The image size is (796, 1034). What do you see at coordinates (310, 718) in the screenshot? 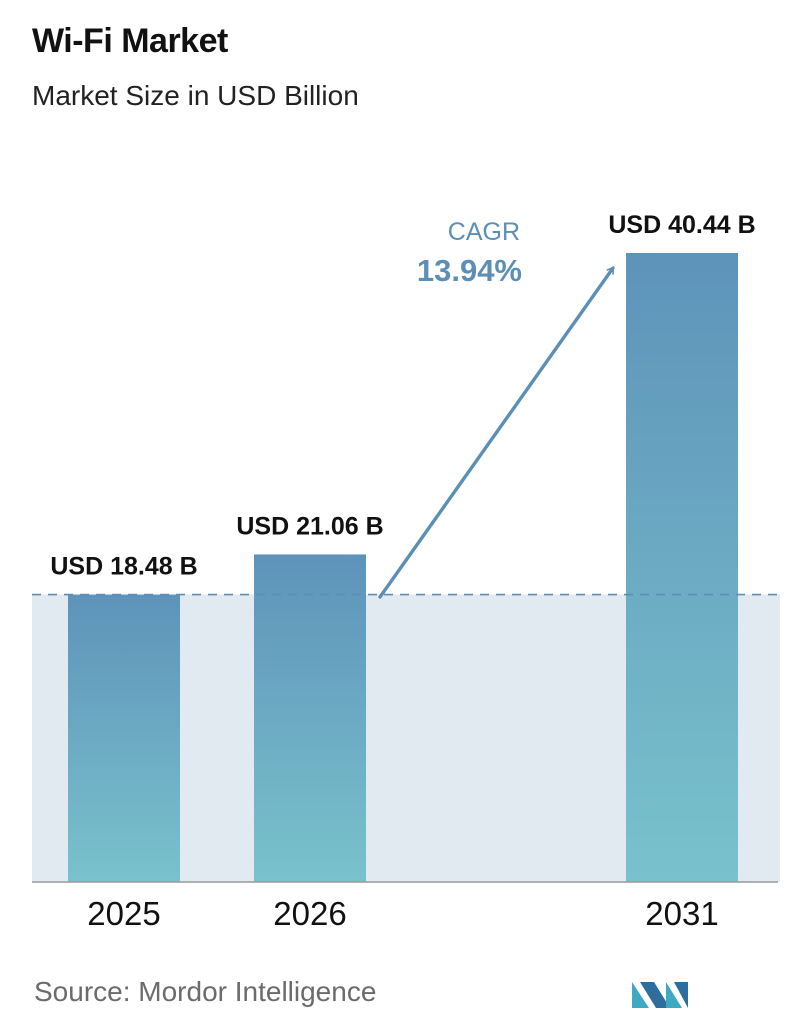
I see `bar-2026` at bounding box center [310, 718].